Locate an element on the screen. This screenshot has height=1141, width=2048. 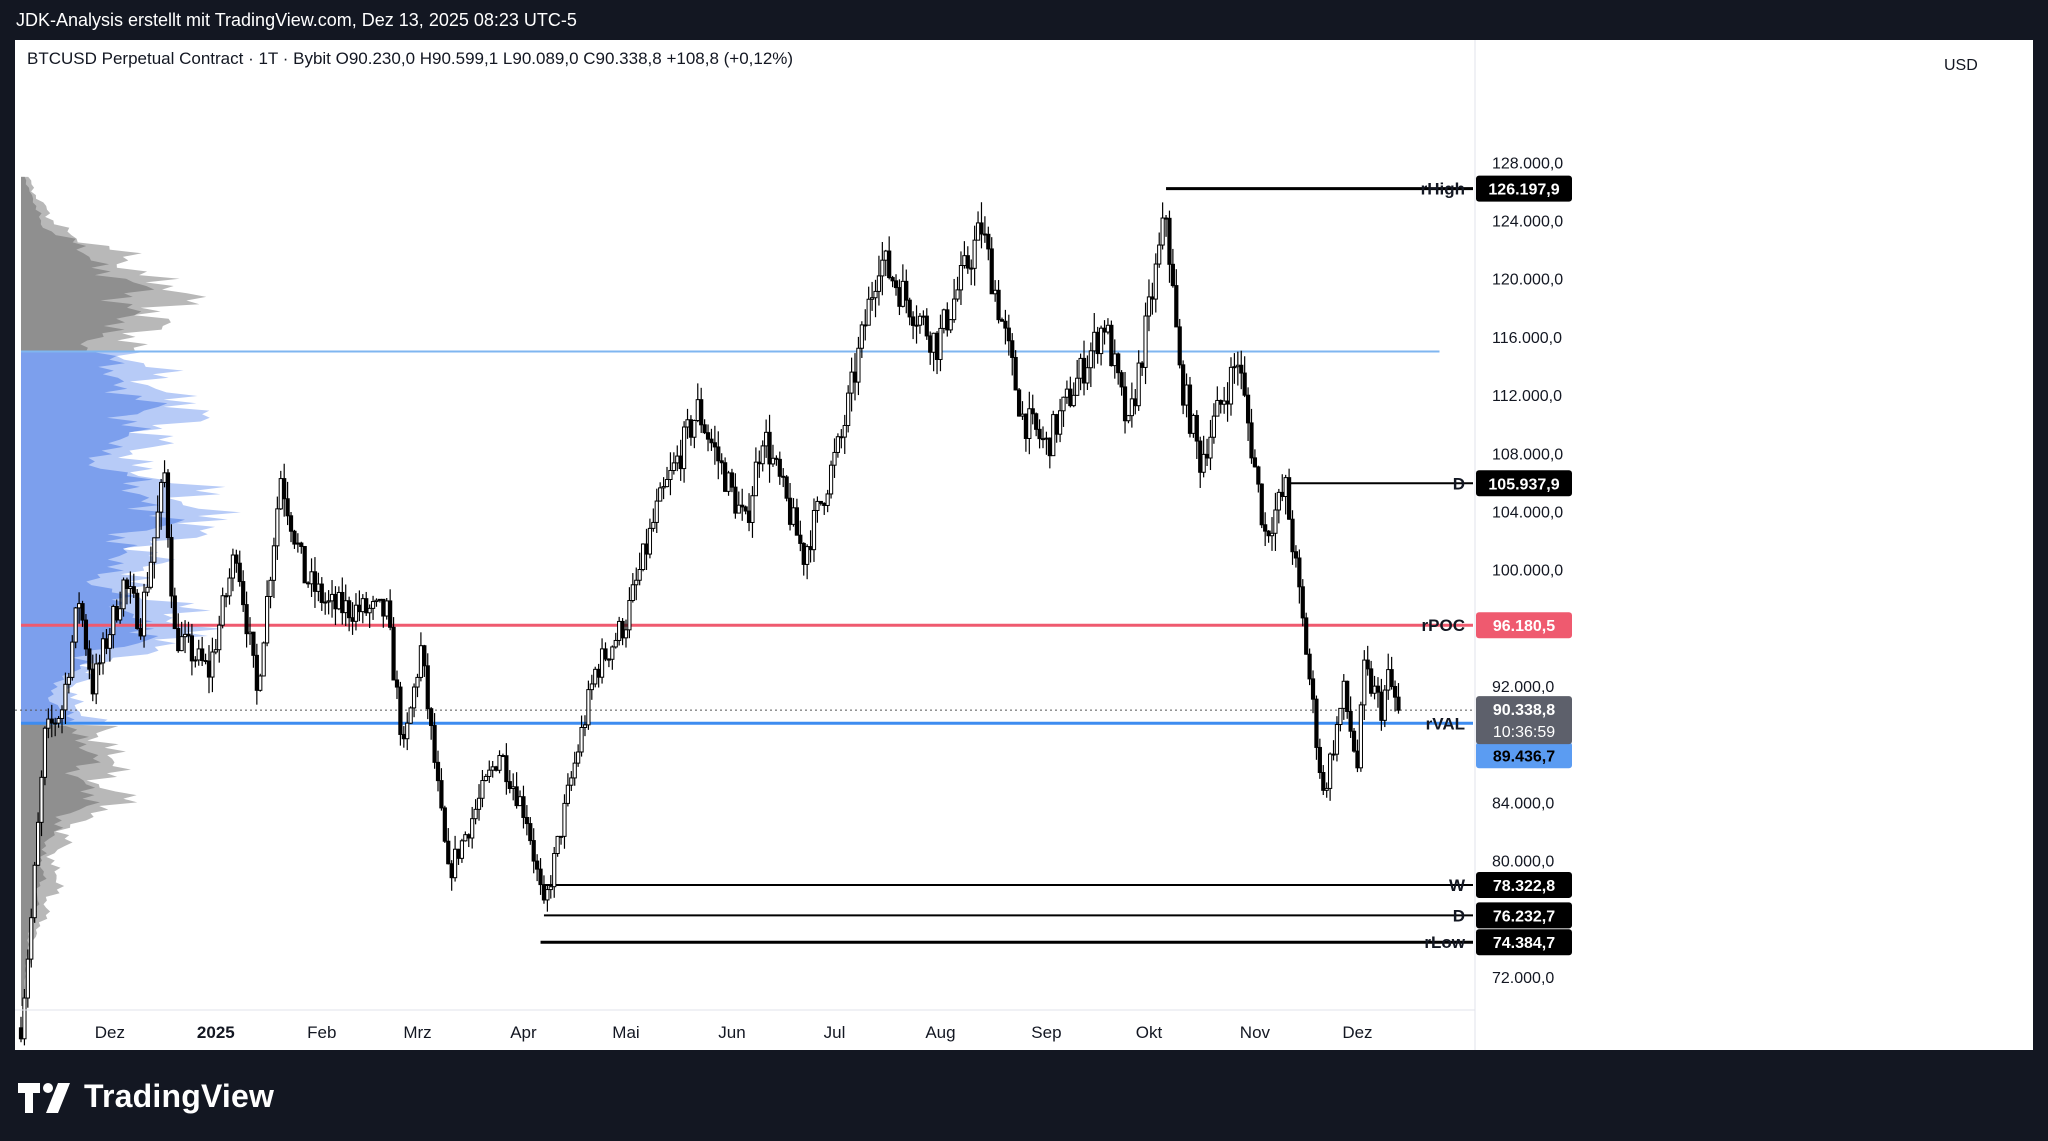
x-tick-label: Mrz is located at coordinates (417, 1032).